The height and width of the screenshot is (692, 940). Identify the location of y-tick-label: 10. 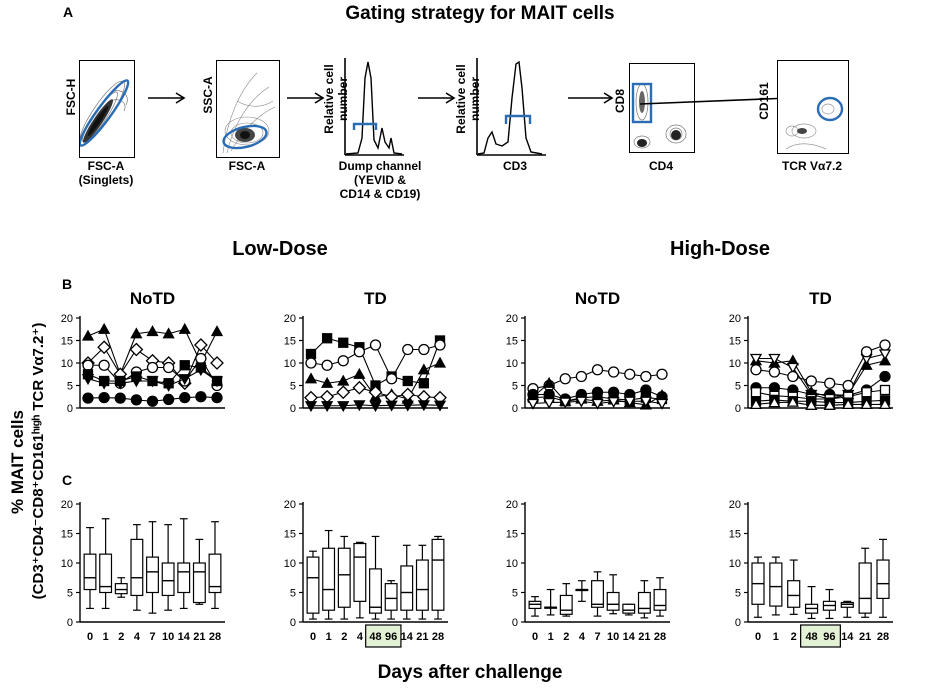
(67, 364).